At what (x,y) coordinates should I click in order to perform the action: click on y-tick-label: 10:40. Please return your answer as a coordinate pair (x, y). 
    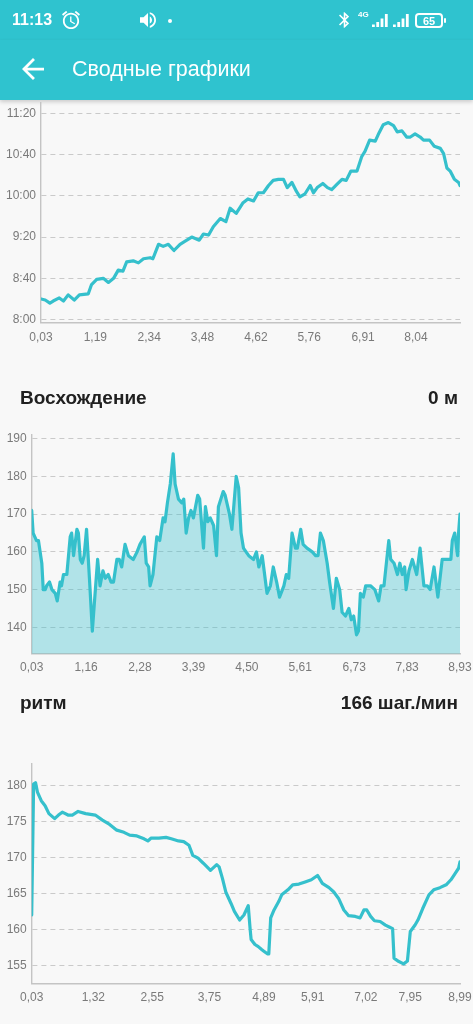
    Looking at the image, I should click on (21, 153).